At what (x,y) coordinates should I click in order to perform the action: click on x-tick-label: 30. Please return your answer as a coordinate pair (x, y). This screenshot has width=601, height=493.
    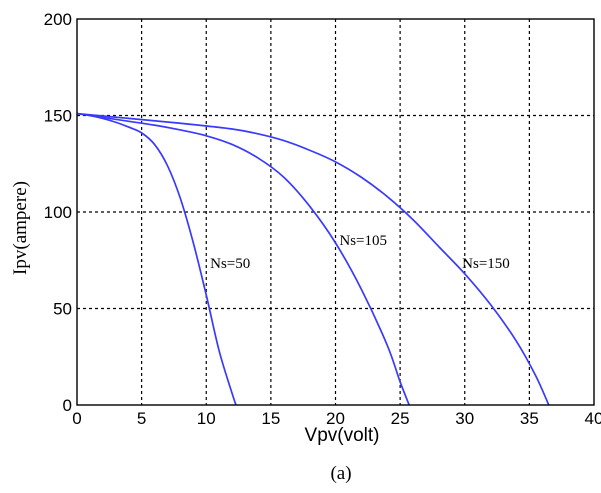
    Looking at the image, I should click on (464, 418).